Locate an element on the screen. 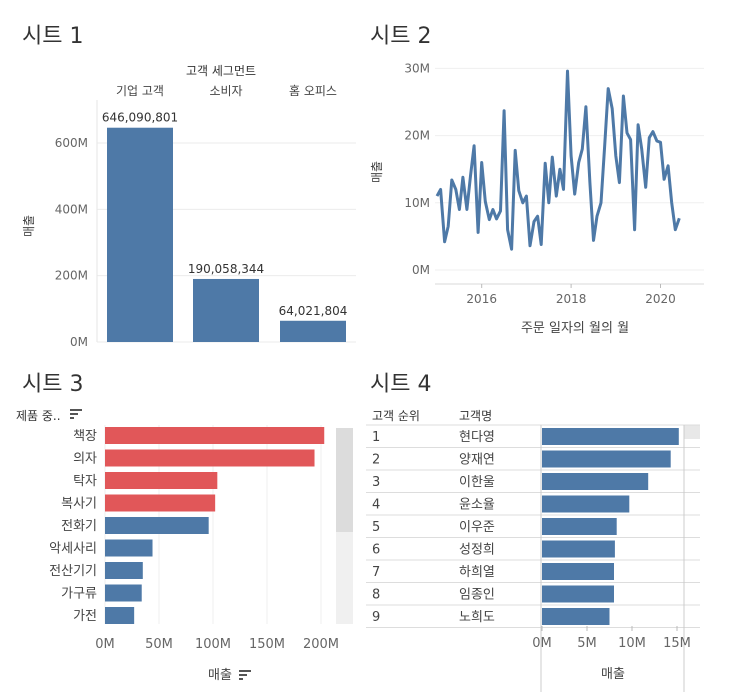 The image size is (729, 692). y-tick-label: 200M is located at coordinates (71, 276).